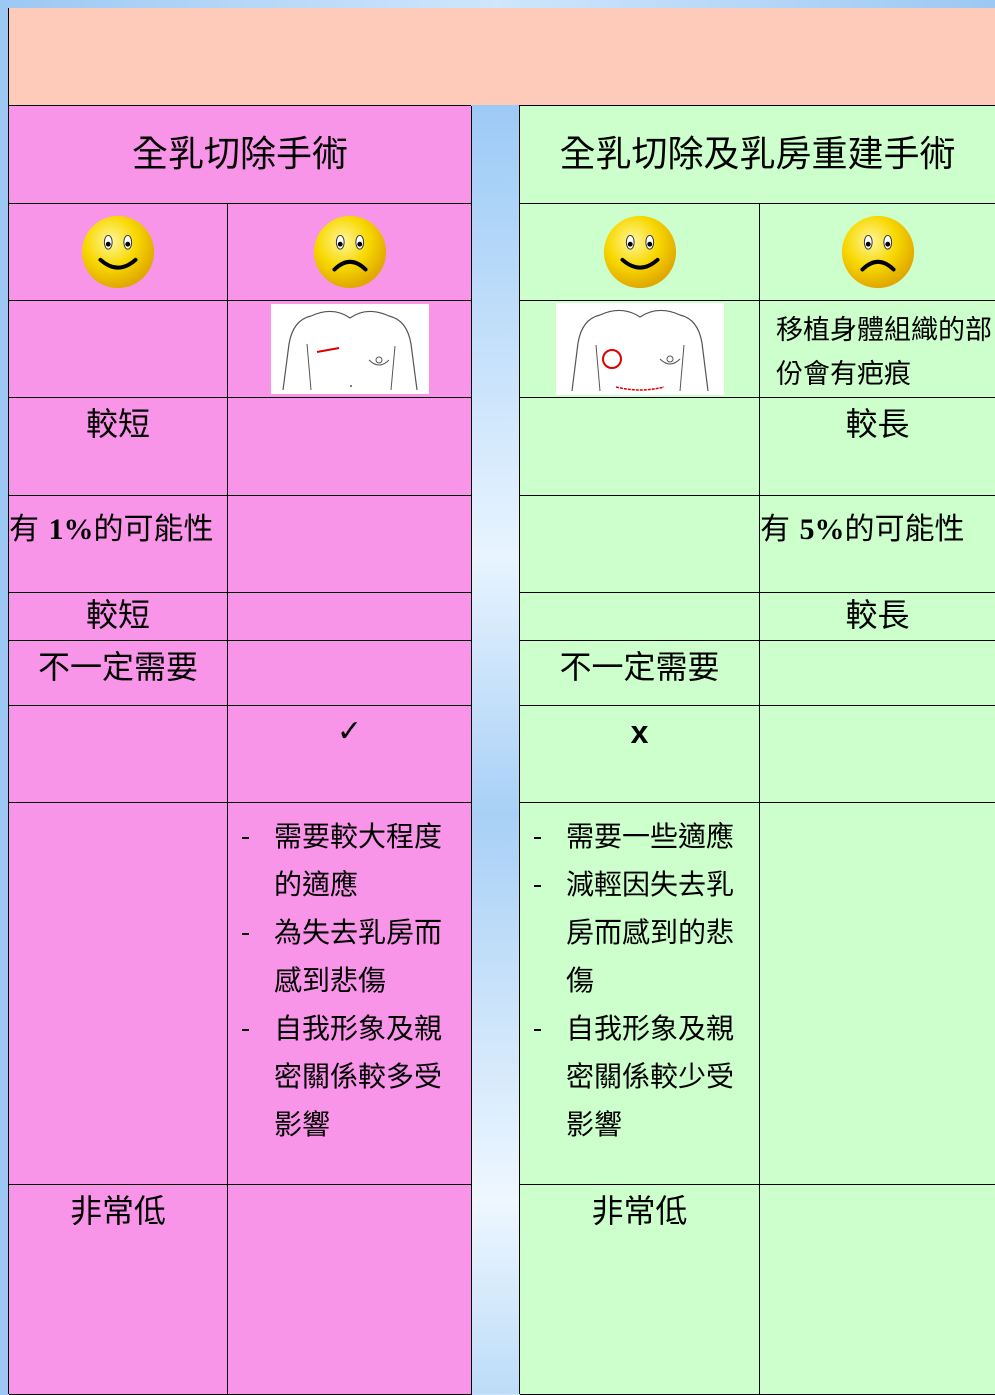  Describe the element at coordinates (358, 860) in the screenshot. I see `impact-text: 需要較大程度的適應` at that location.